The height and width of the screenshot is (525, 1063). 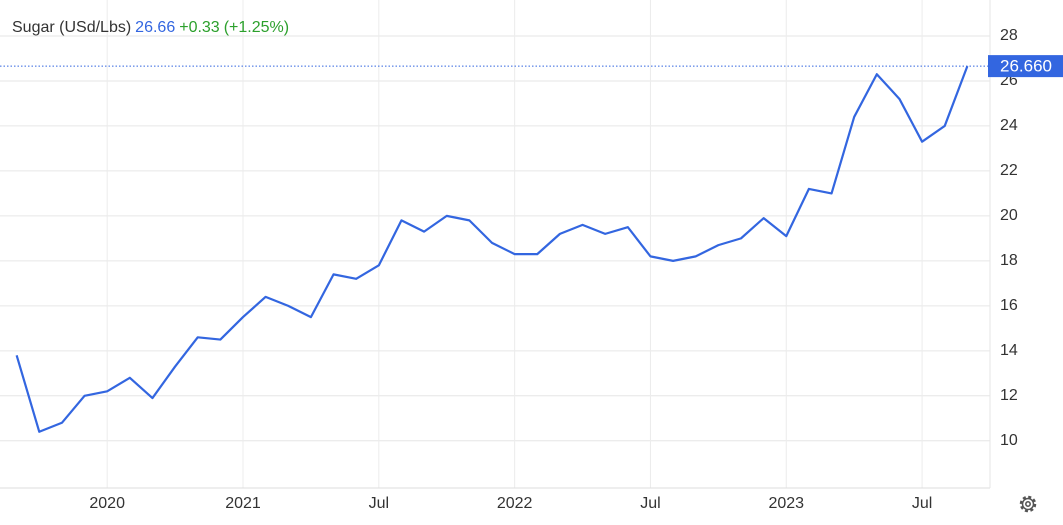 I want to click on y-tick-label: 10, so click(x=1009, y=440).